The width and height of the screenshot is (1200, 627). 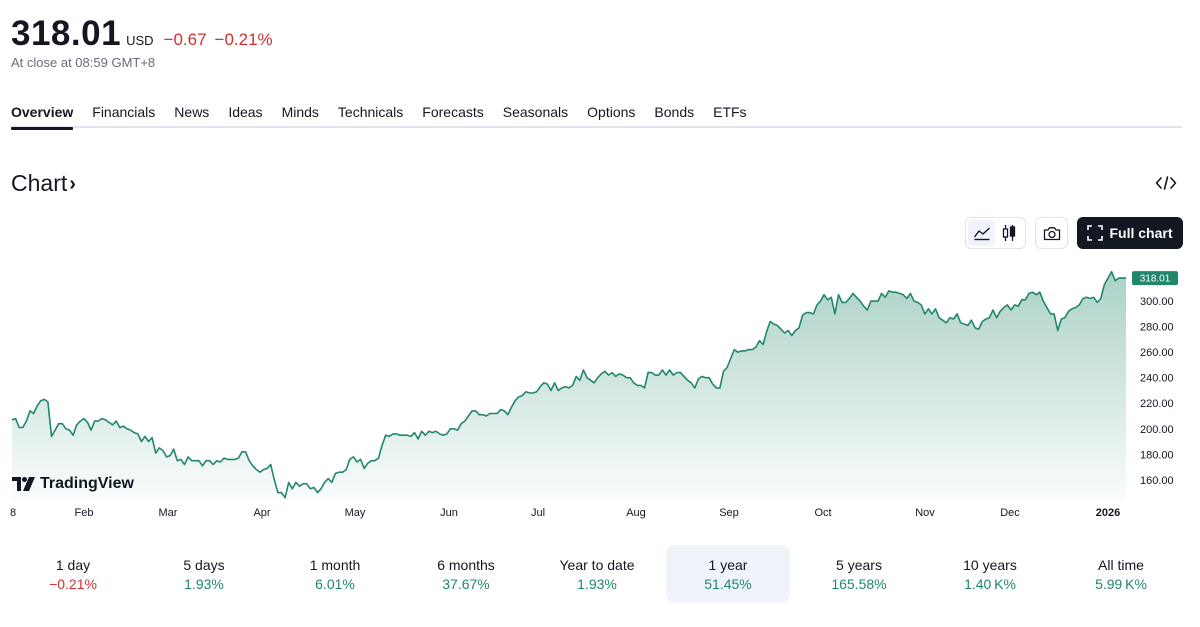 I want to click on y-tick-label: 300.00, so click(x=1157, y=302).